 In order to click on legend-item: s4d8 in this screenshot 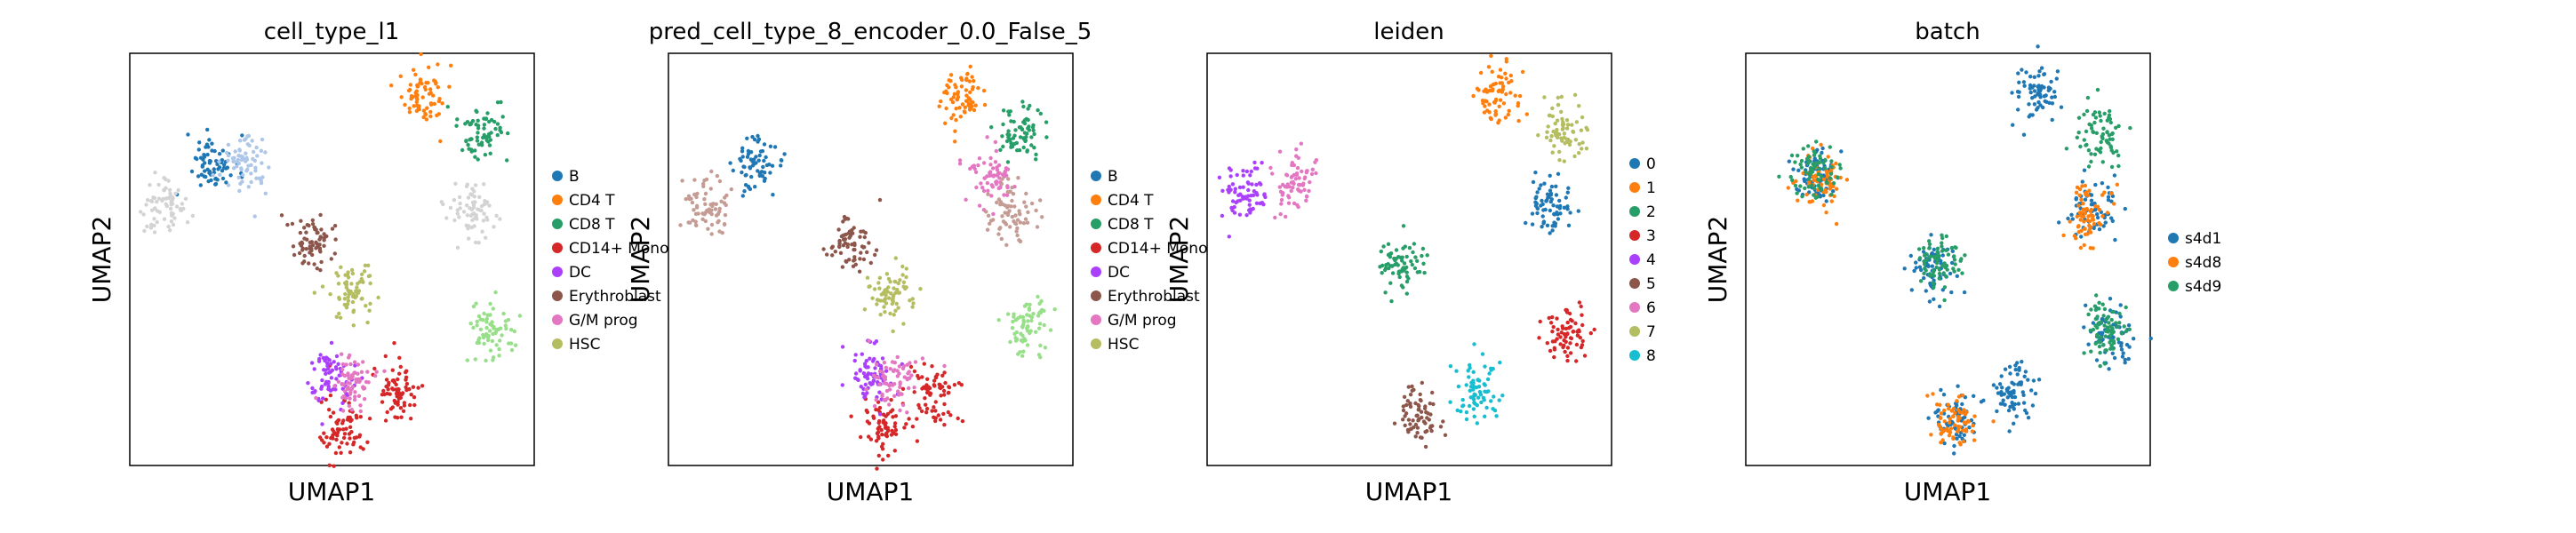, I will do `click(2194, 263)`.